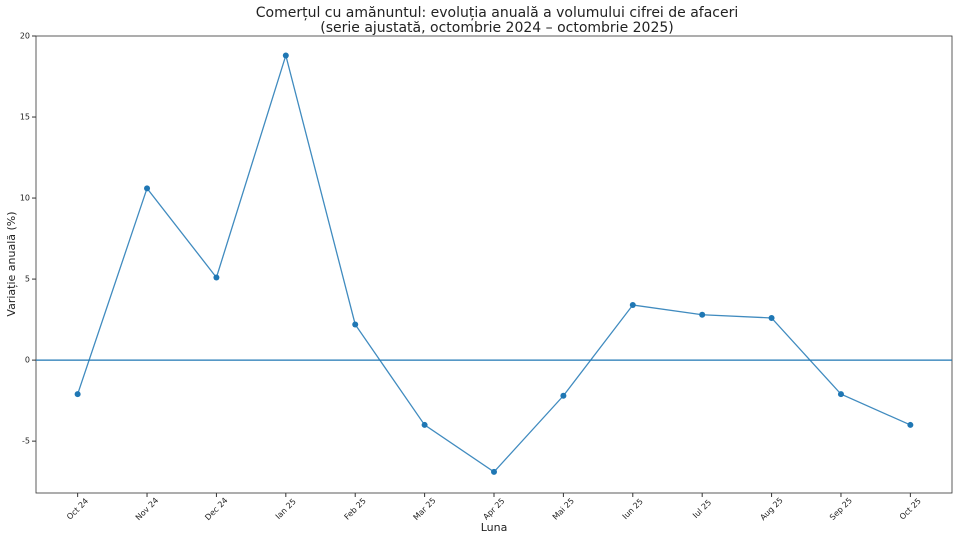 This screenshot has width=960, height=540. What do you see at coordinates (77, 508) in the screenshot?
I see `x-tick-label: Oct 24` at bounding box center [77, 508].